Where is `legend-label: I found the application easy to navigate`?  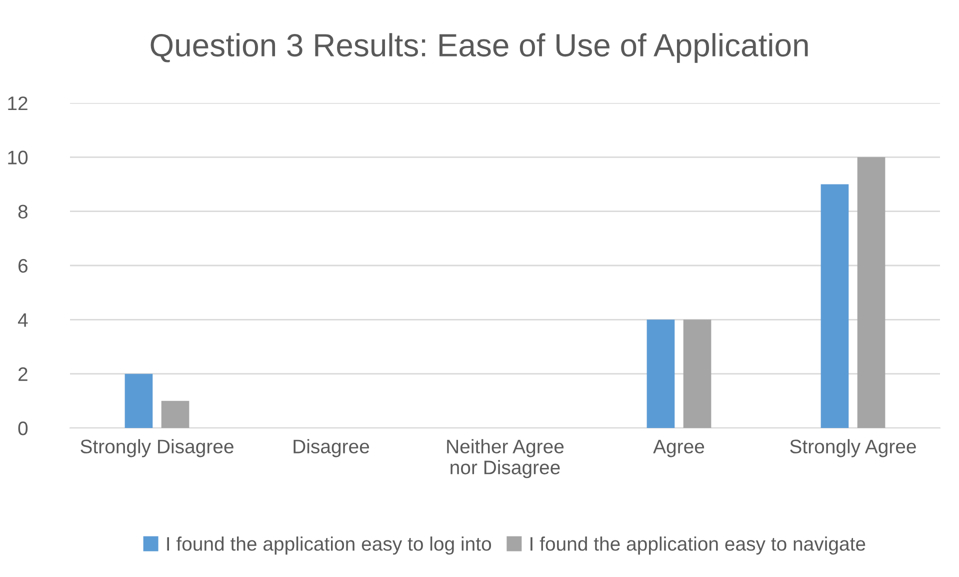 legend-label: I found the application easy to navigate is located at coordinates (698, 545).